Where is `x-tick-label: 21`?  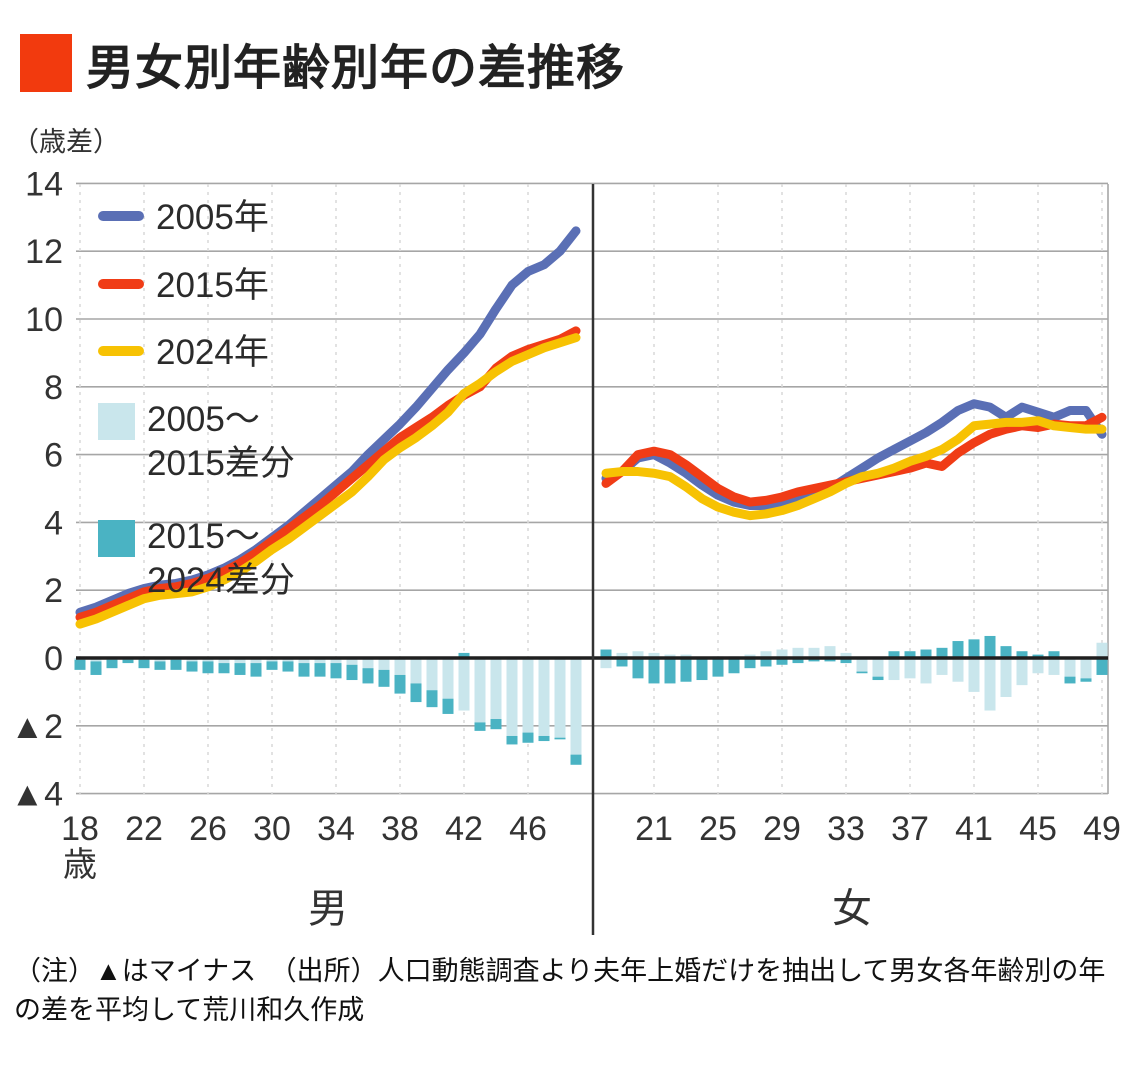
x-tick-label: 21 is located at coordinates (654, 829).